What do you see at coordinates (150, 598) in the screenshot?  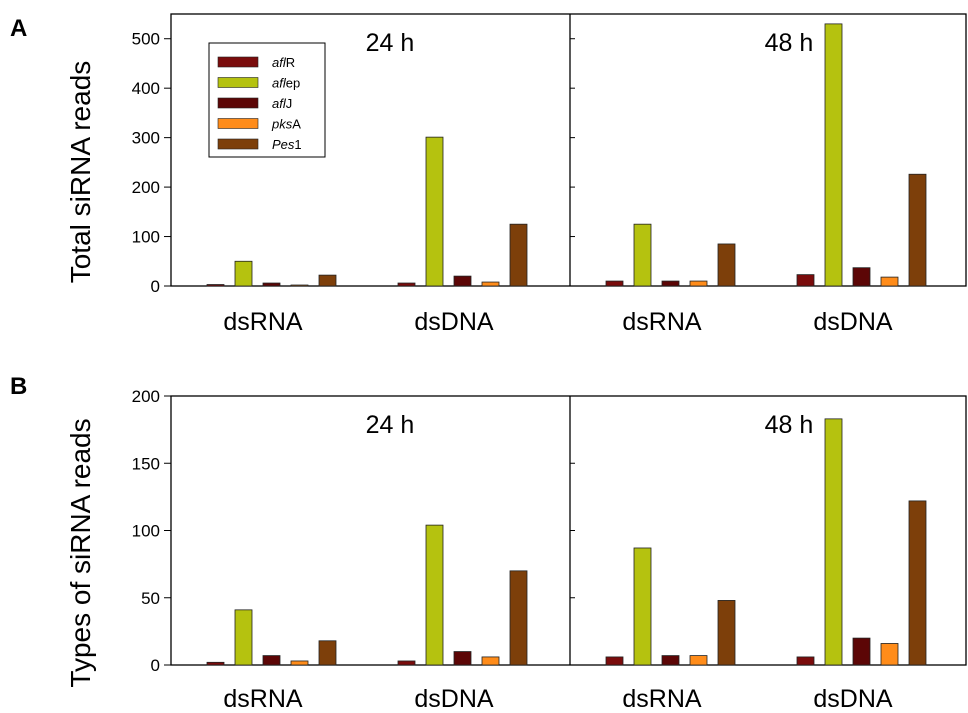 I see `y-tick-label: 50` at bounding box center [150, 598].